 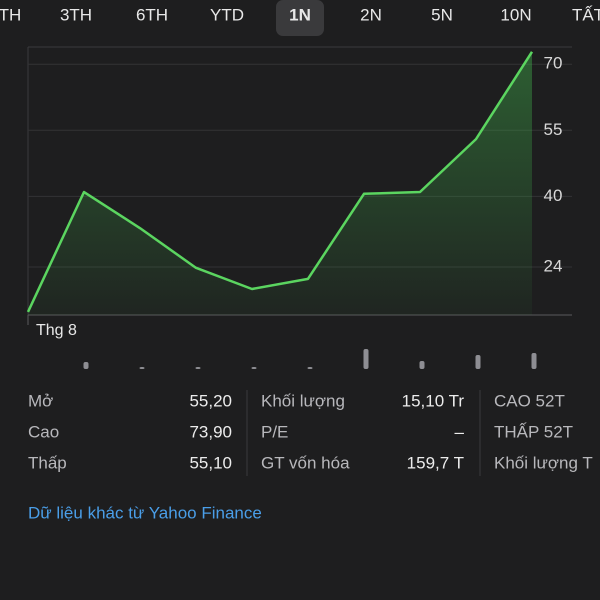 I want to click on stat-label: Khối lượng T, so click(x=543, y=462).